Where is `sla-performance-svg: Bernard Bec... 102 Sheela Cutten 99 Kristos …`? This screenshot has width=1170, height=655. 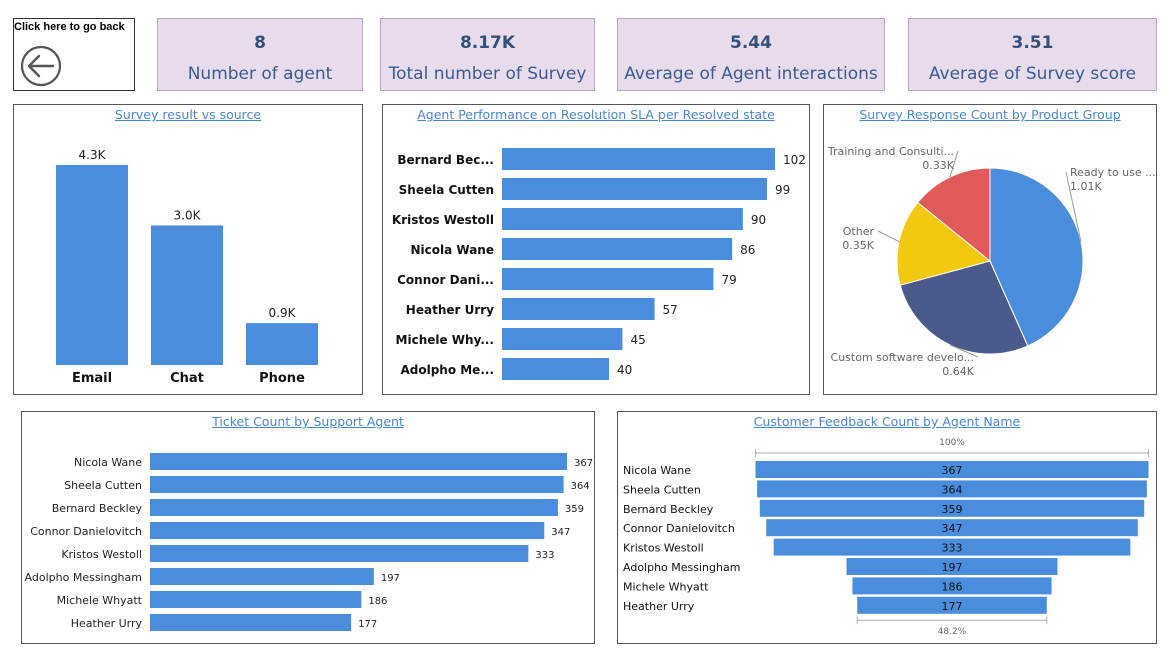
sla-performance-svg: Bernard Bec... 102 Sheela Cutten 99 Kristos … is located at coordinates (599, 264).